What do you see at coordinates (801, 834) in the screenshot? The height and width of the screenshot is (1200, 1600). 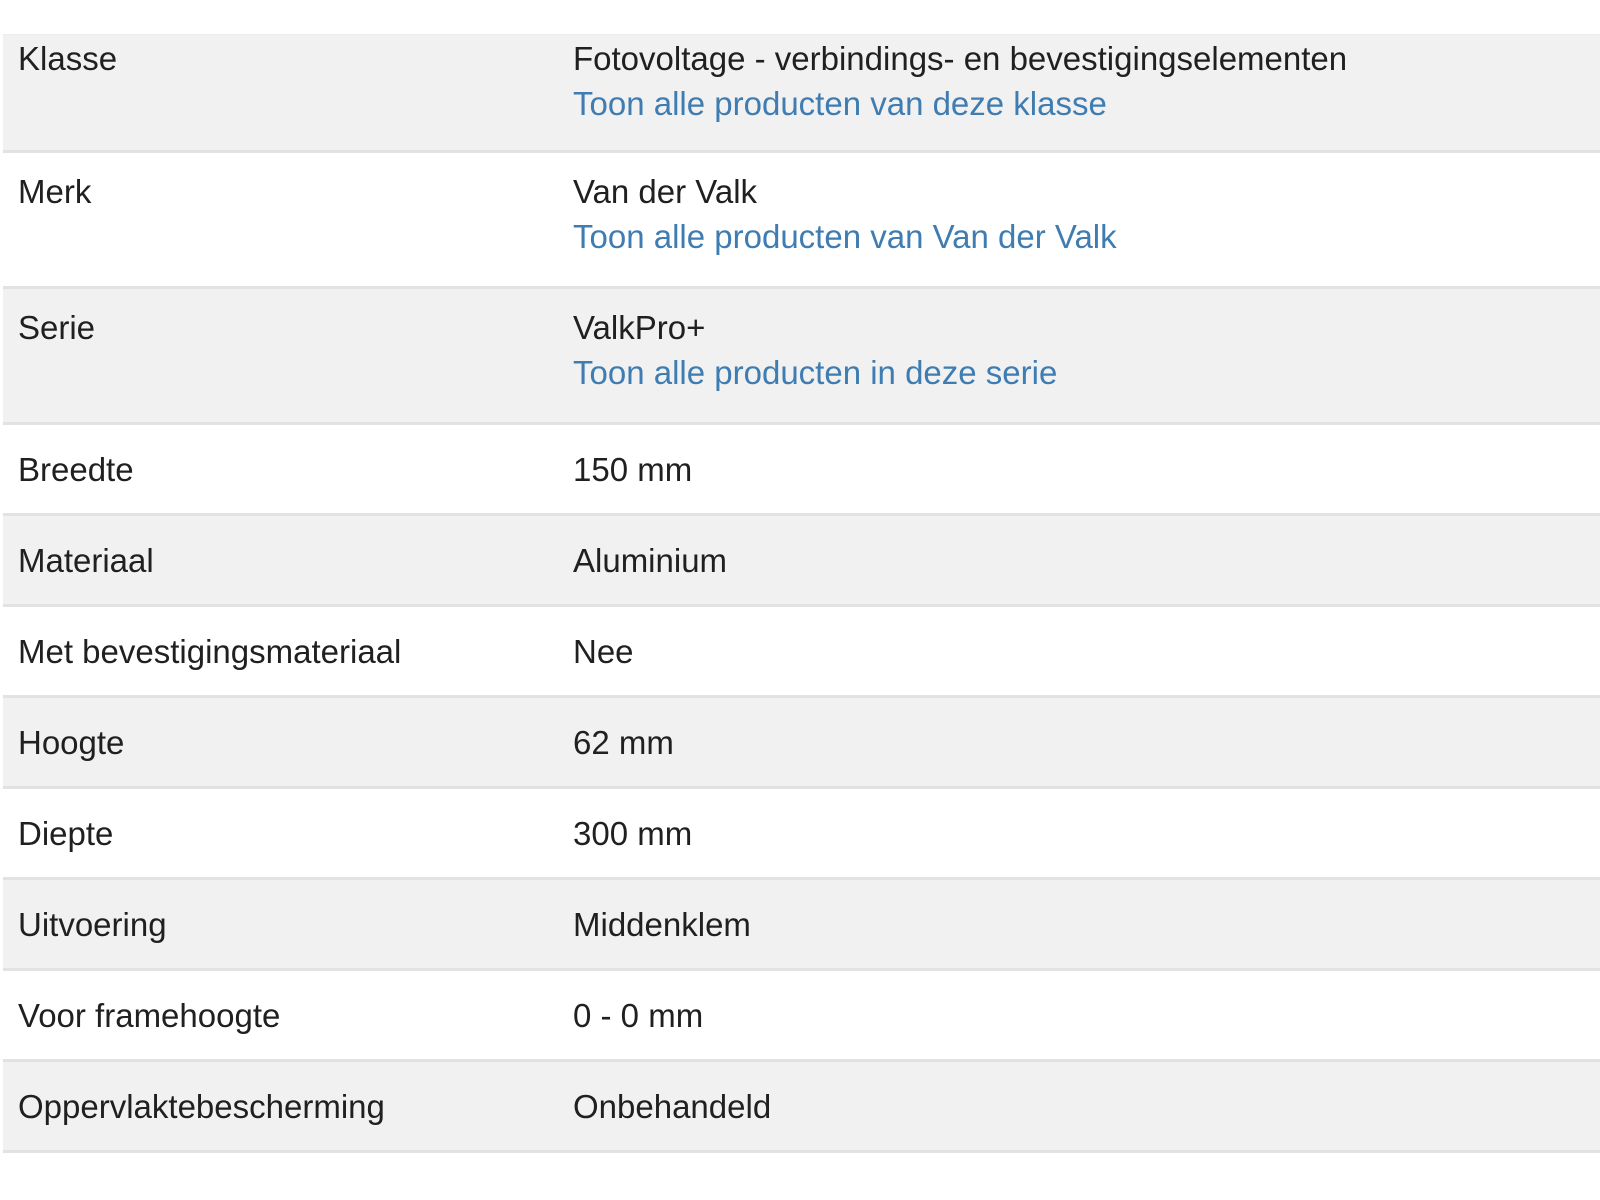 I see `spec-row: Diepte 300 mm` at bounding box center [801, 834].